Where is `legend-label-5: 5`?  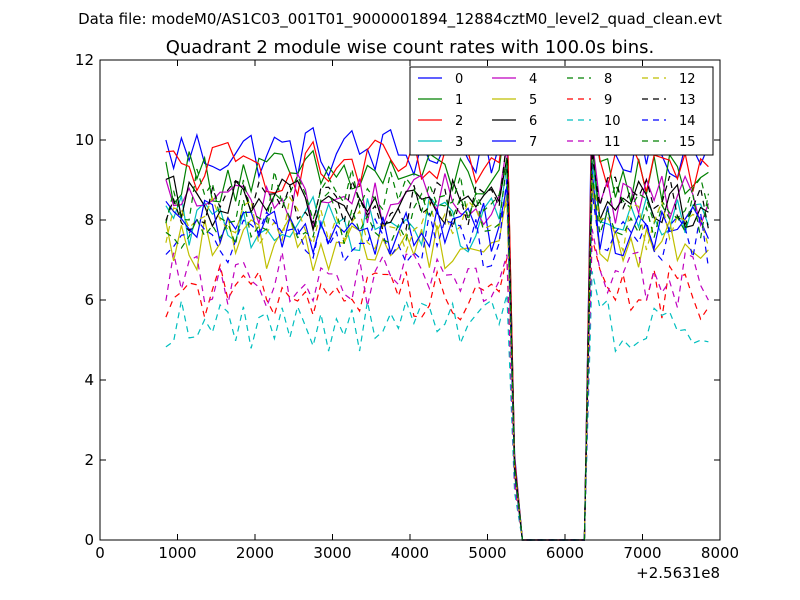
legend-label-5: 5 is located at coordinates (533, 100).